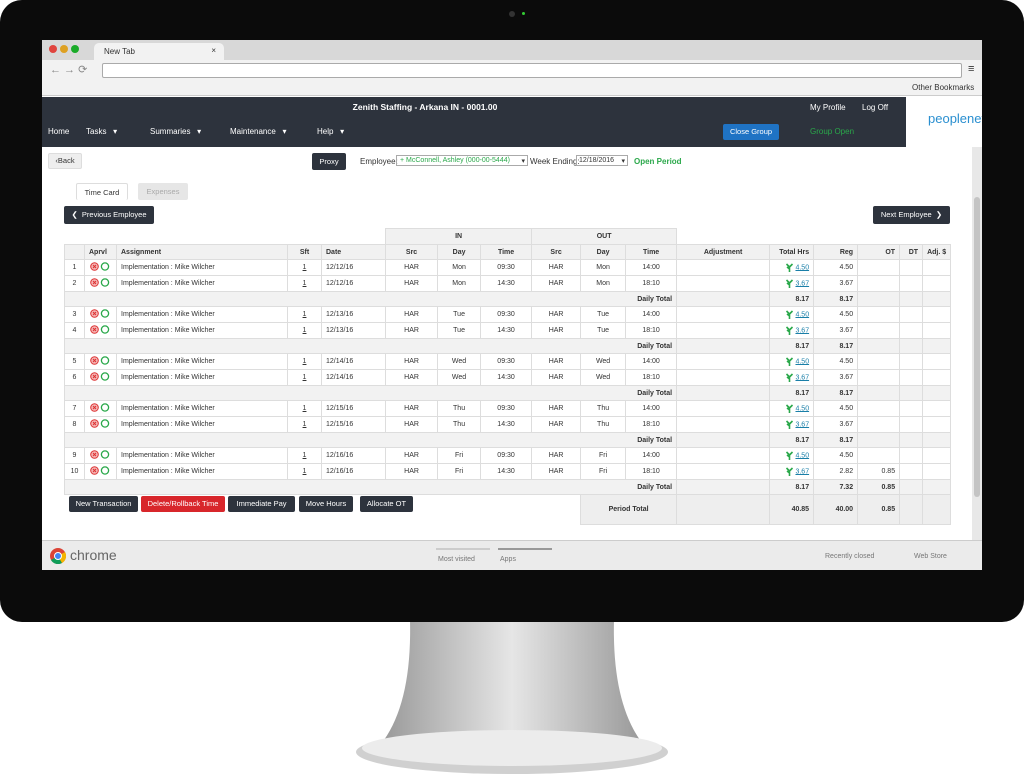 This screenshot has width=1024, height=780. I want to click on tab: Expenses, so click(163, 191).